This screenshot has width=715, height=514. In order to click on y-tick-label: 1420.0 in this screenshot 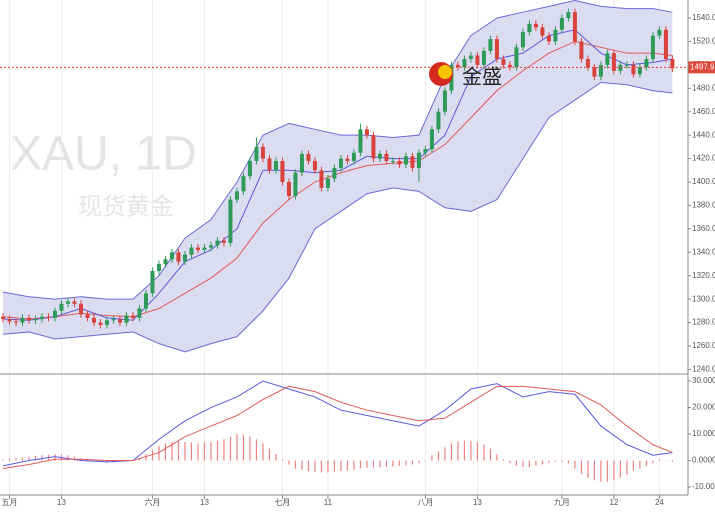, I will do `click(703, 158)`.